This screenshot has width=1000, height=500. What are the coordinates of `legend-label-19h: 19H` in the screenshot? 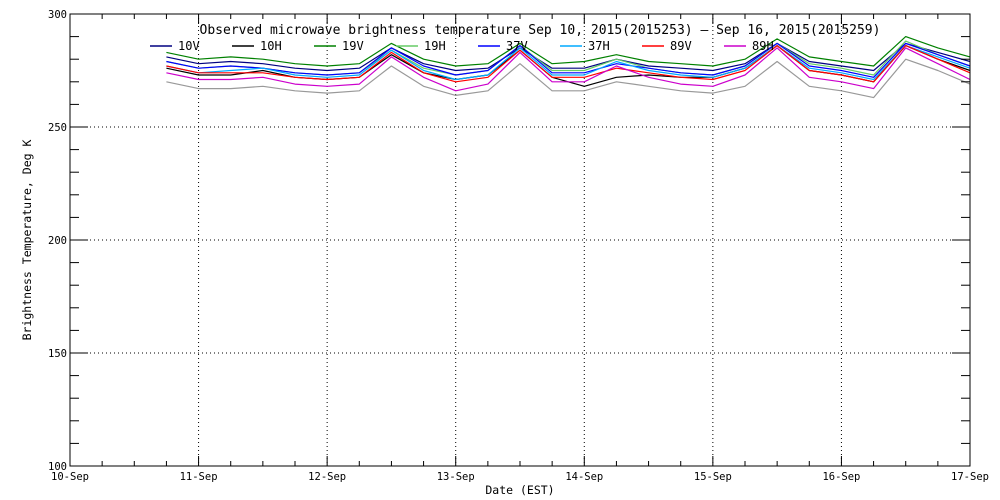 It's located at (435, 46).